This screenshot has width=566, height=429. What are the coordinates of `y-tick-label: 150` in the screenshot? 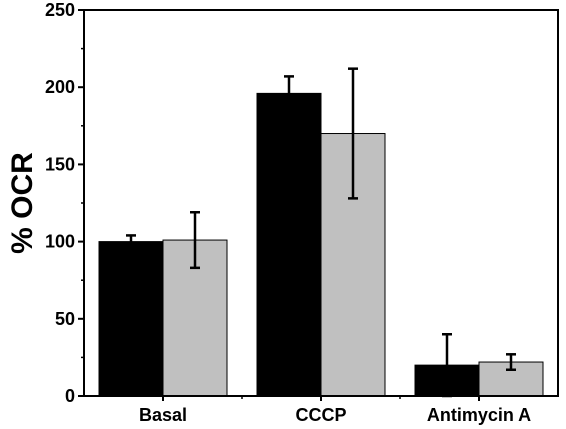 It's located at (60, 164).